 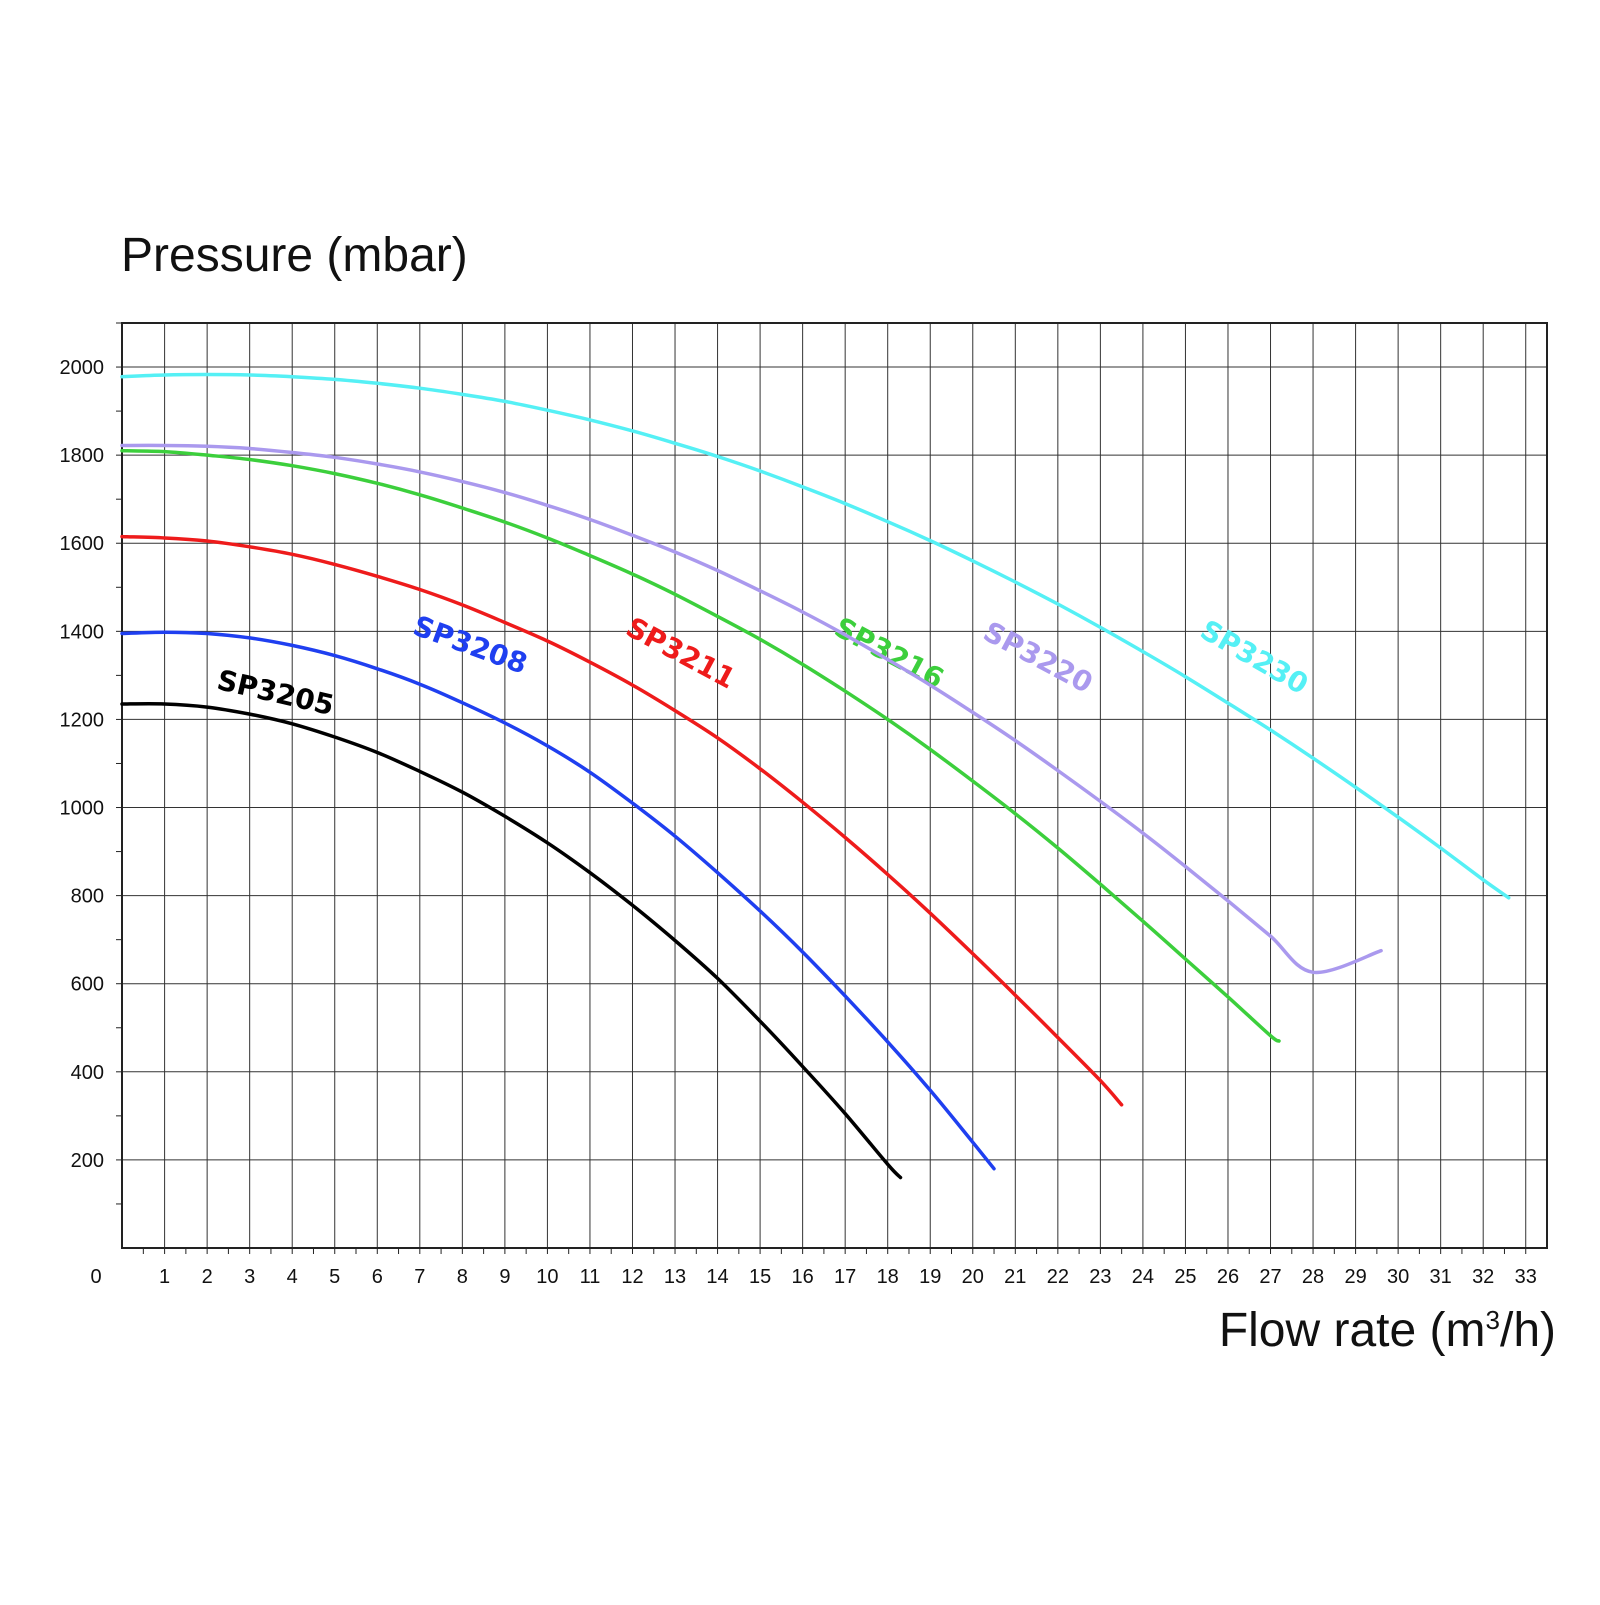 I want to click on y-tick-label: 1800, so click(x=82, y=456).